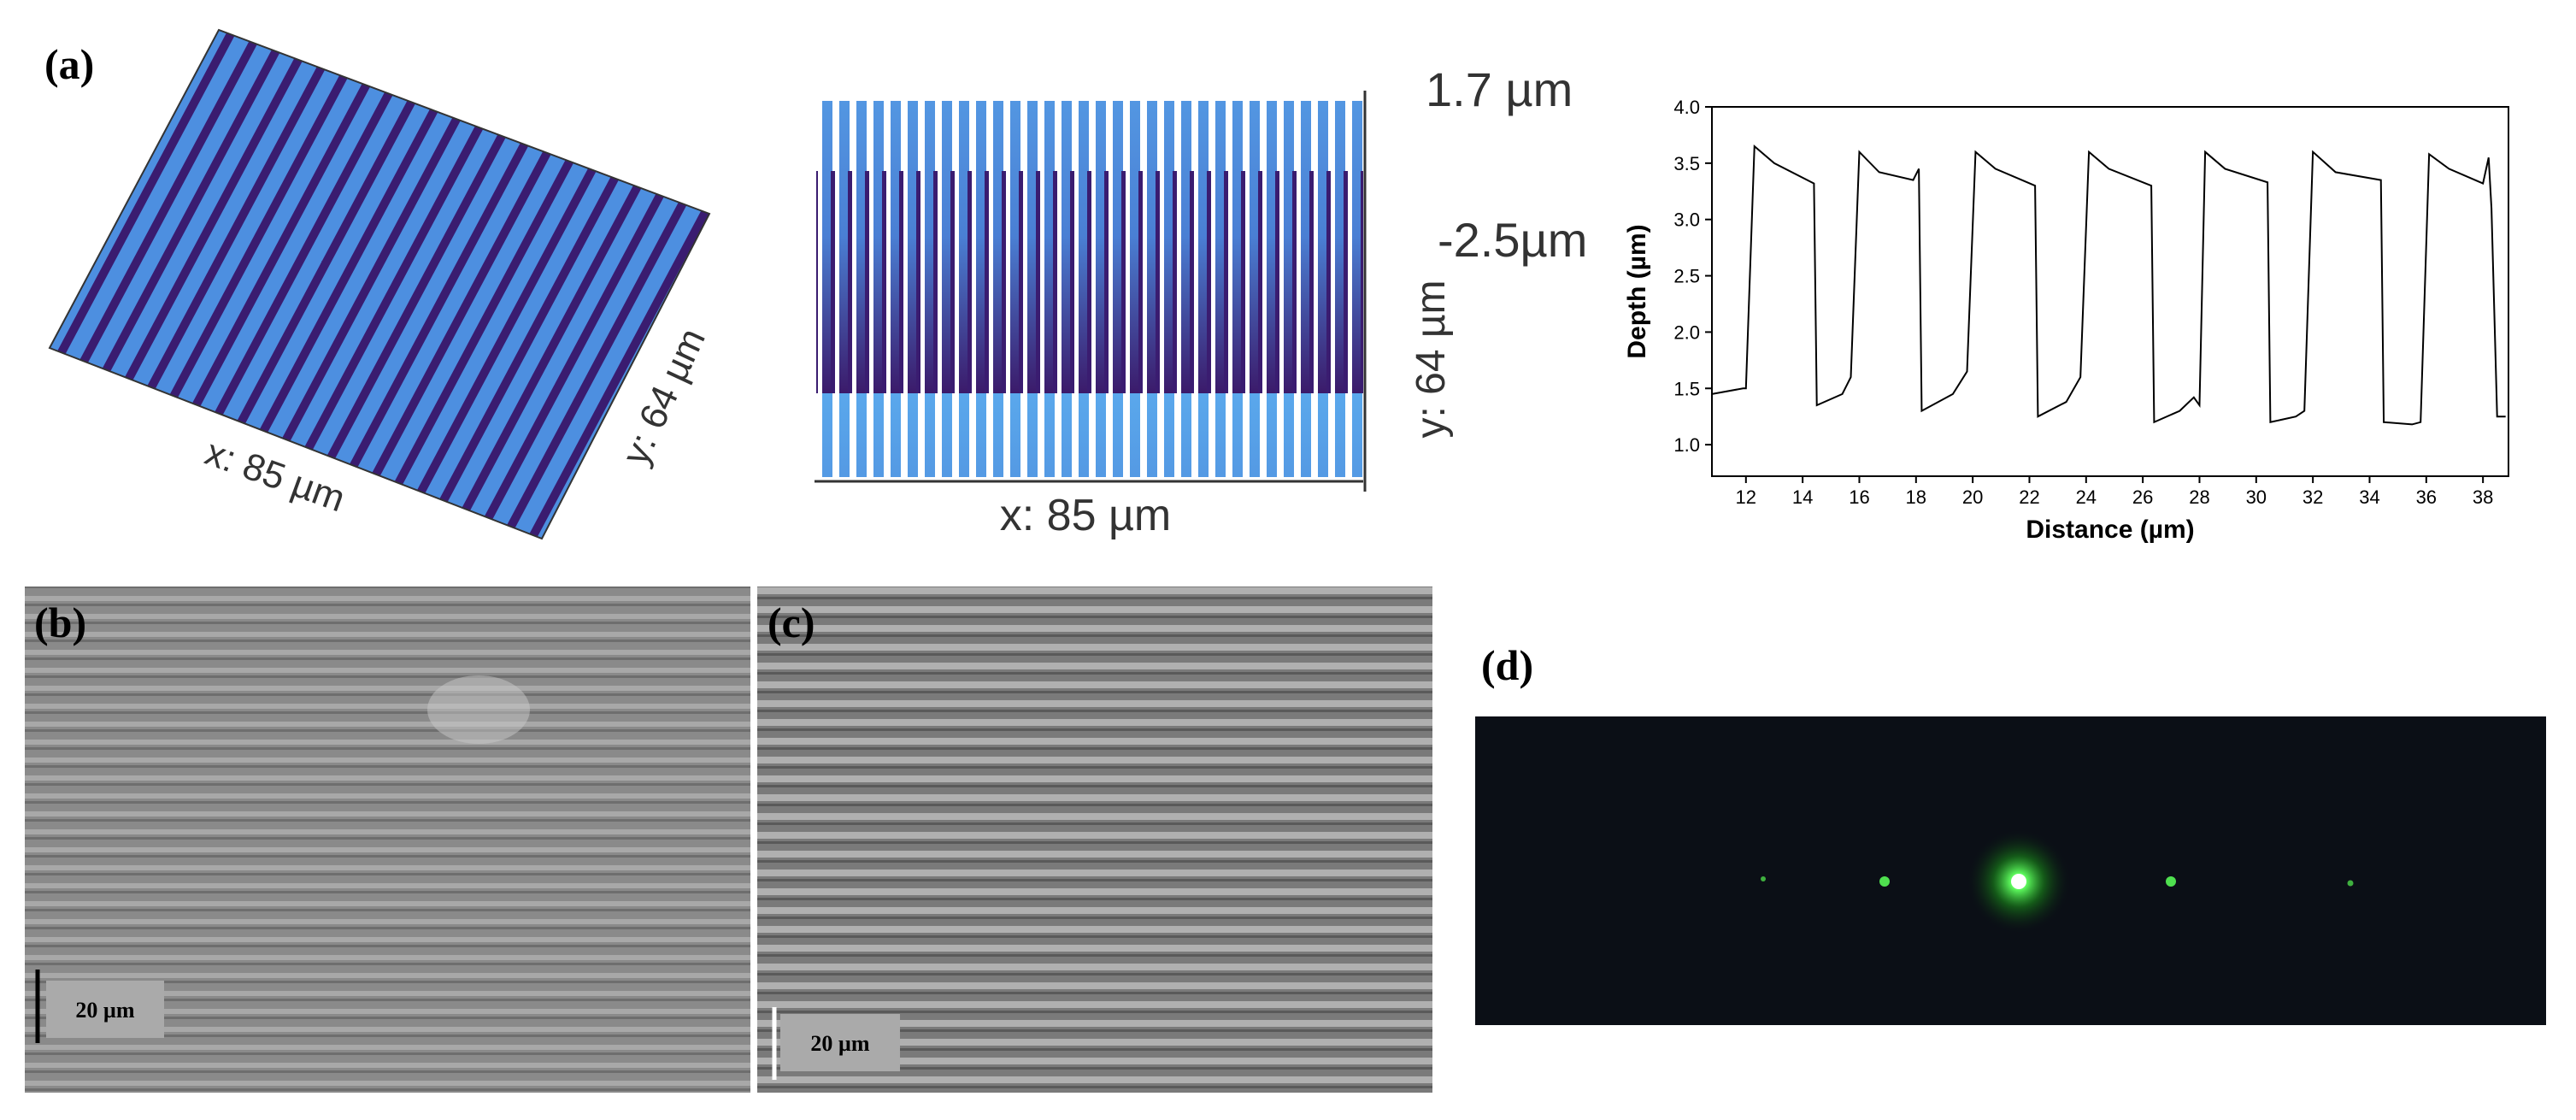  Describe the element at coordinates (1972, 497) in the screenshot. I see `x-tick-label: 20` at that location.